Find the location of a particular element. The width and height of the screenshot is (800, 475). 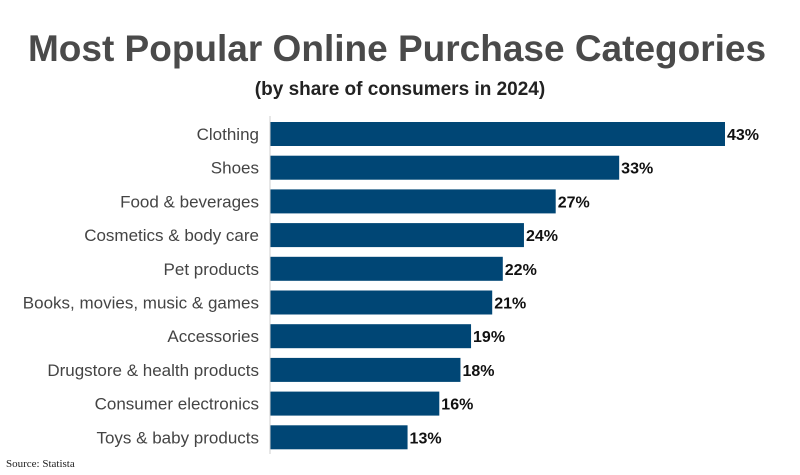

value-label-2: 27% is located at coordinates (574, 202).